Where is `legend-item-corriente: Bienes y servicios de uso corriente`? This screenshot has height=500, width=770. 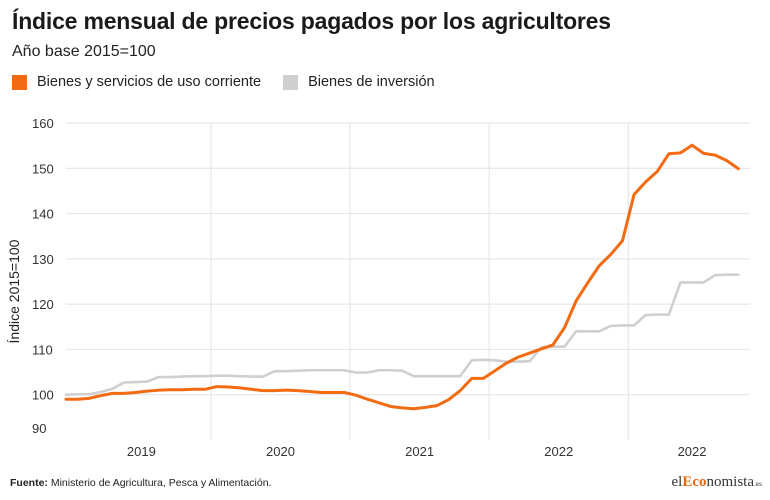 legend-item-corriente: Bienes y servicios de uso corriente is located at coordinates (136, 82).